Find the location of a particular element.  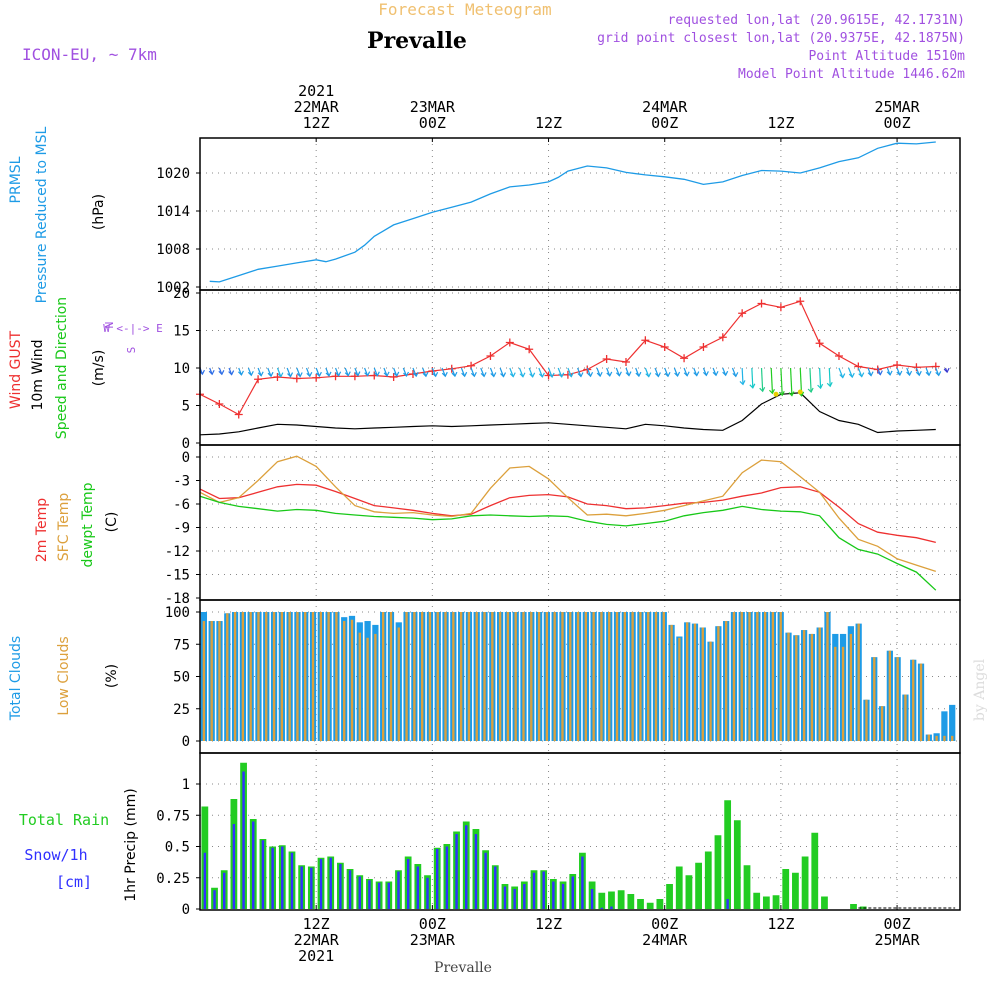

y-tick-label: 100 is located at coordinates (177, 613).